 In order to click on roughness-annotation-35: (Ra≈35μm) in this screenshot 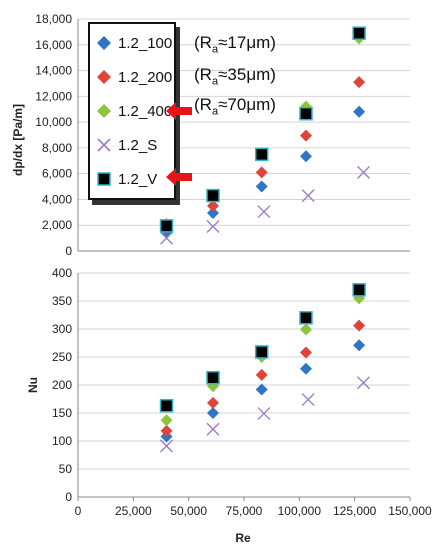, I will do `click(235, 76)`.